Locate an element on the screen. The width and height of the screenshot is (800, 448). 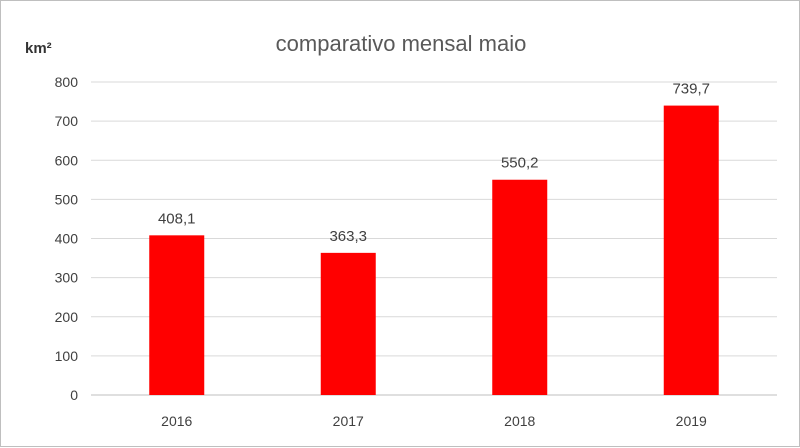
x-tick-label: 2017 is located at coordinates (348, 421).